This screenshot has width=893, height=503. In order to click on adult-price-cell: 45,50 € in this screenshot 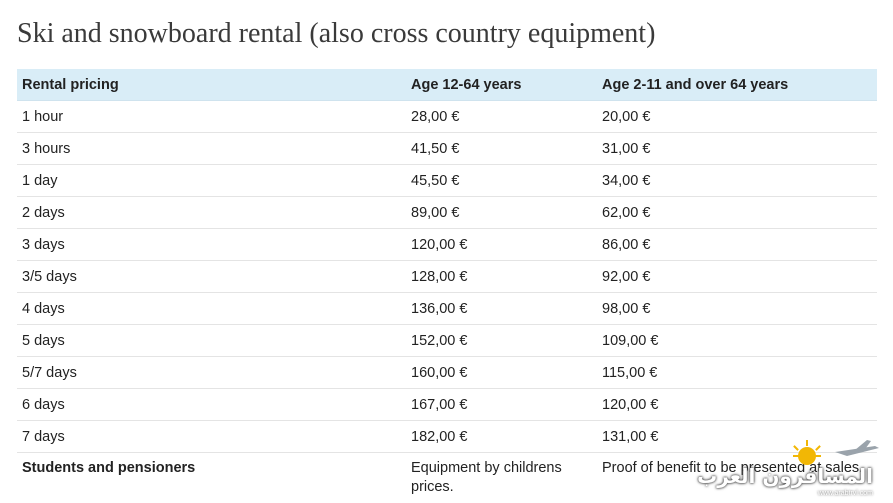, I will do `click(501, 180)`.